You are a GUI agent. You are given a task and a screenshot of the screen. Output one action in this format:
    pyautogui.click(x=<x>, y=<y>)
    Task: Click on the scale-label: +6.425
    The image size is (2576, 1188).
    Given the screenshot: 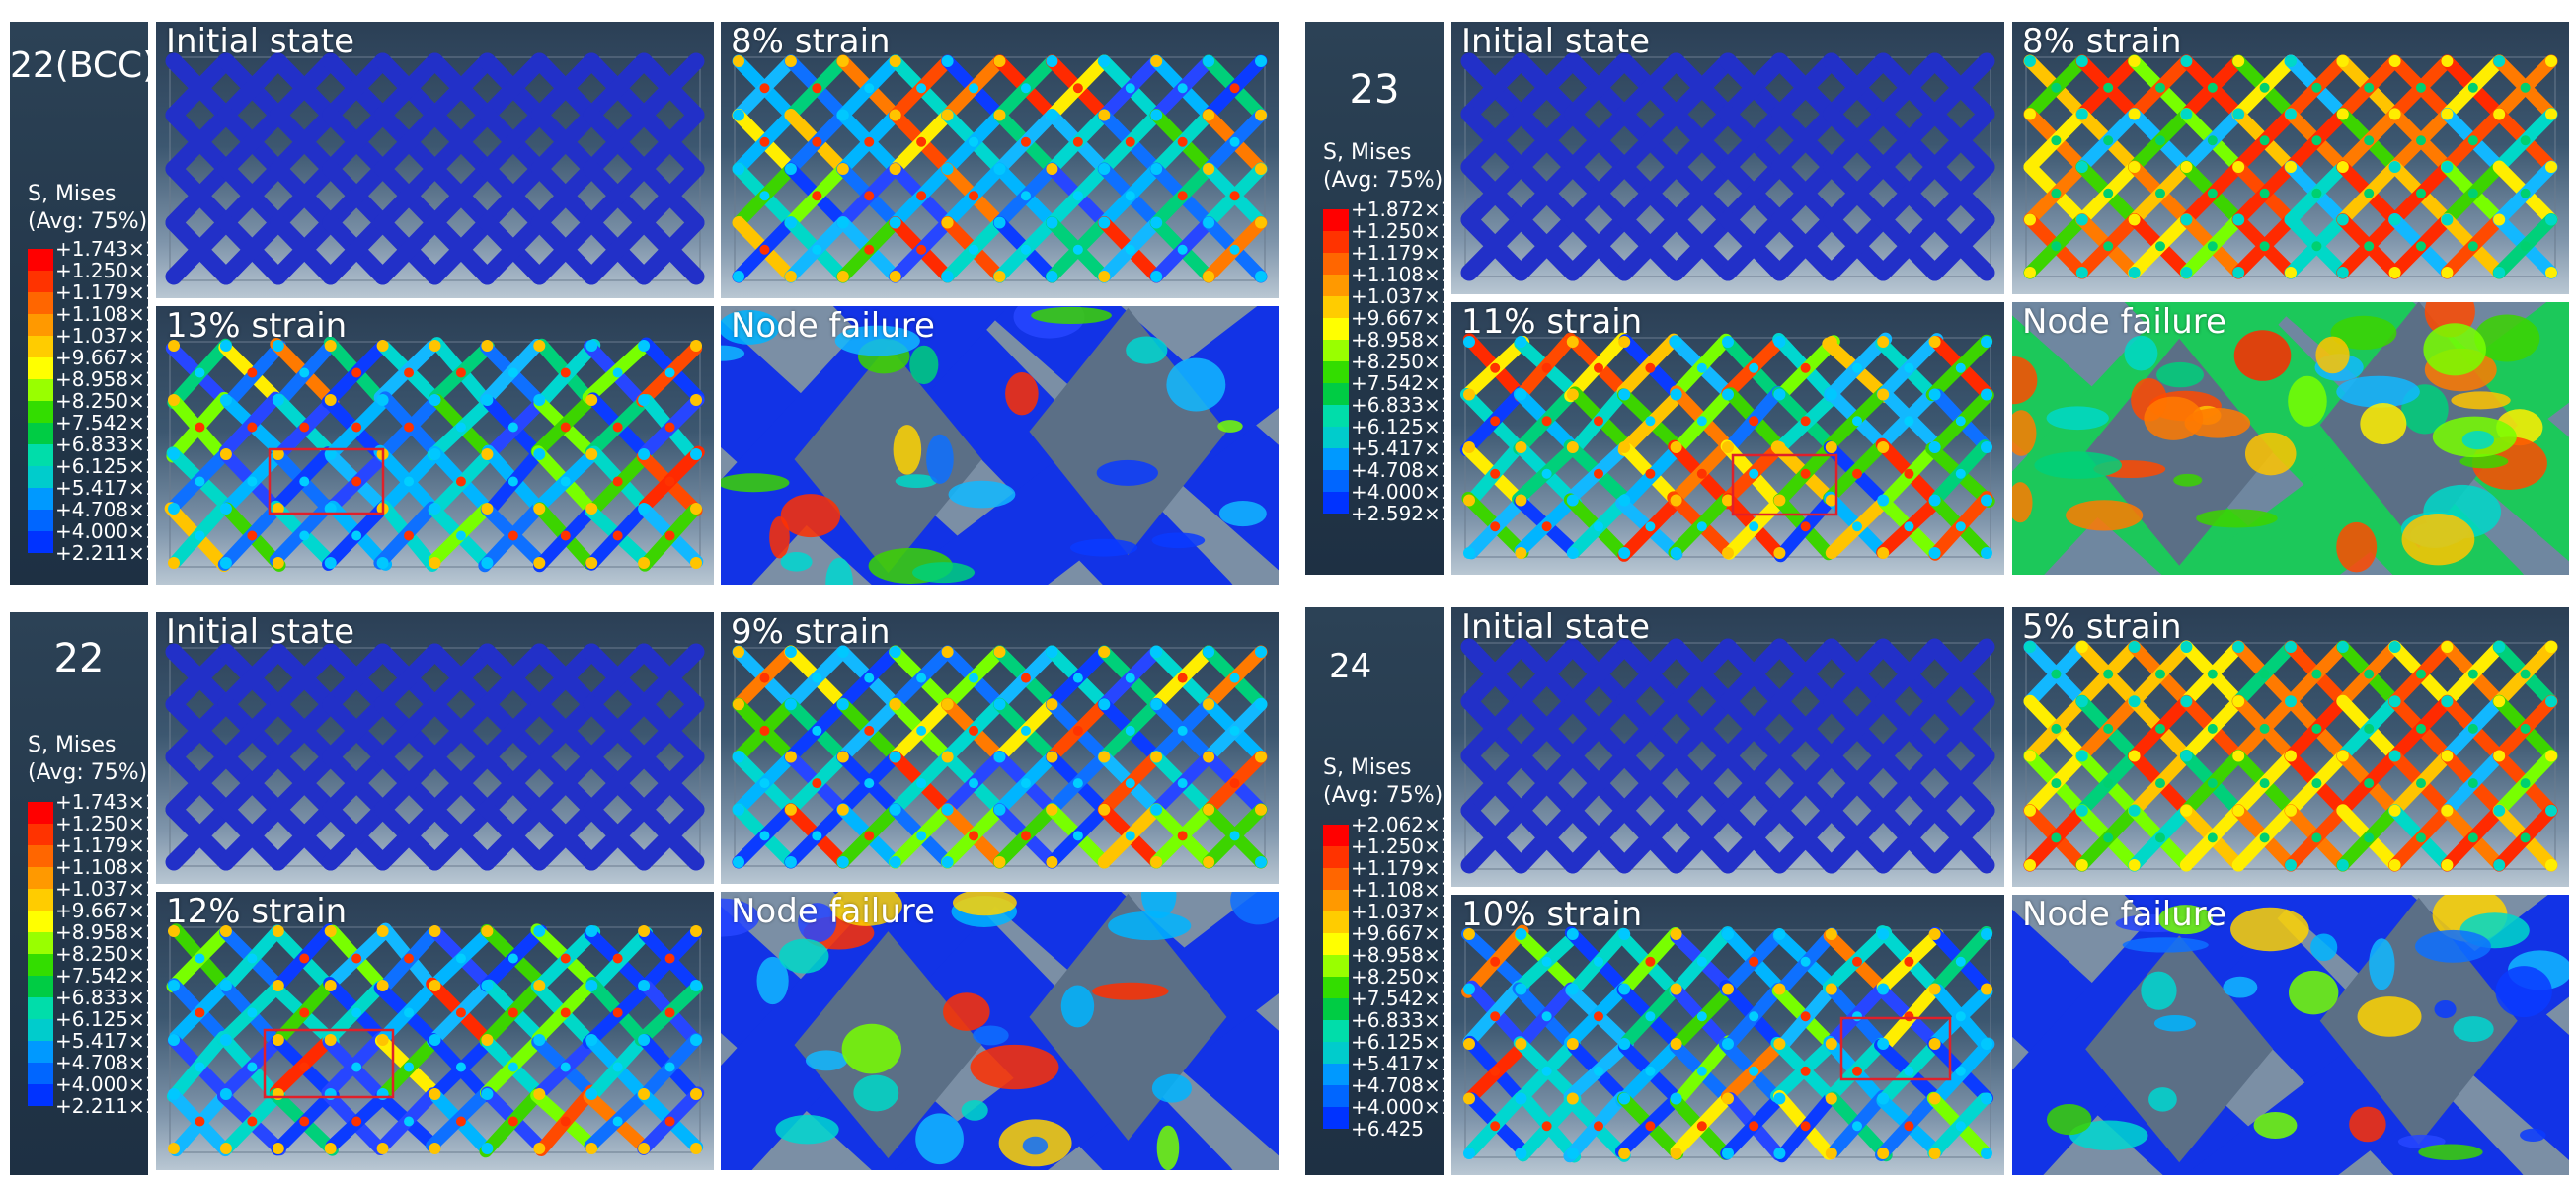 What is the action you would take?
    pyautogui.click(x=1388, y=1129)
    